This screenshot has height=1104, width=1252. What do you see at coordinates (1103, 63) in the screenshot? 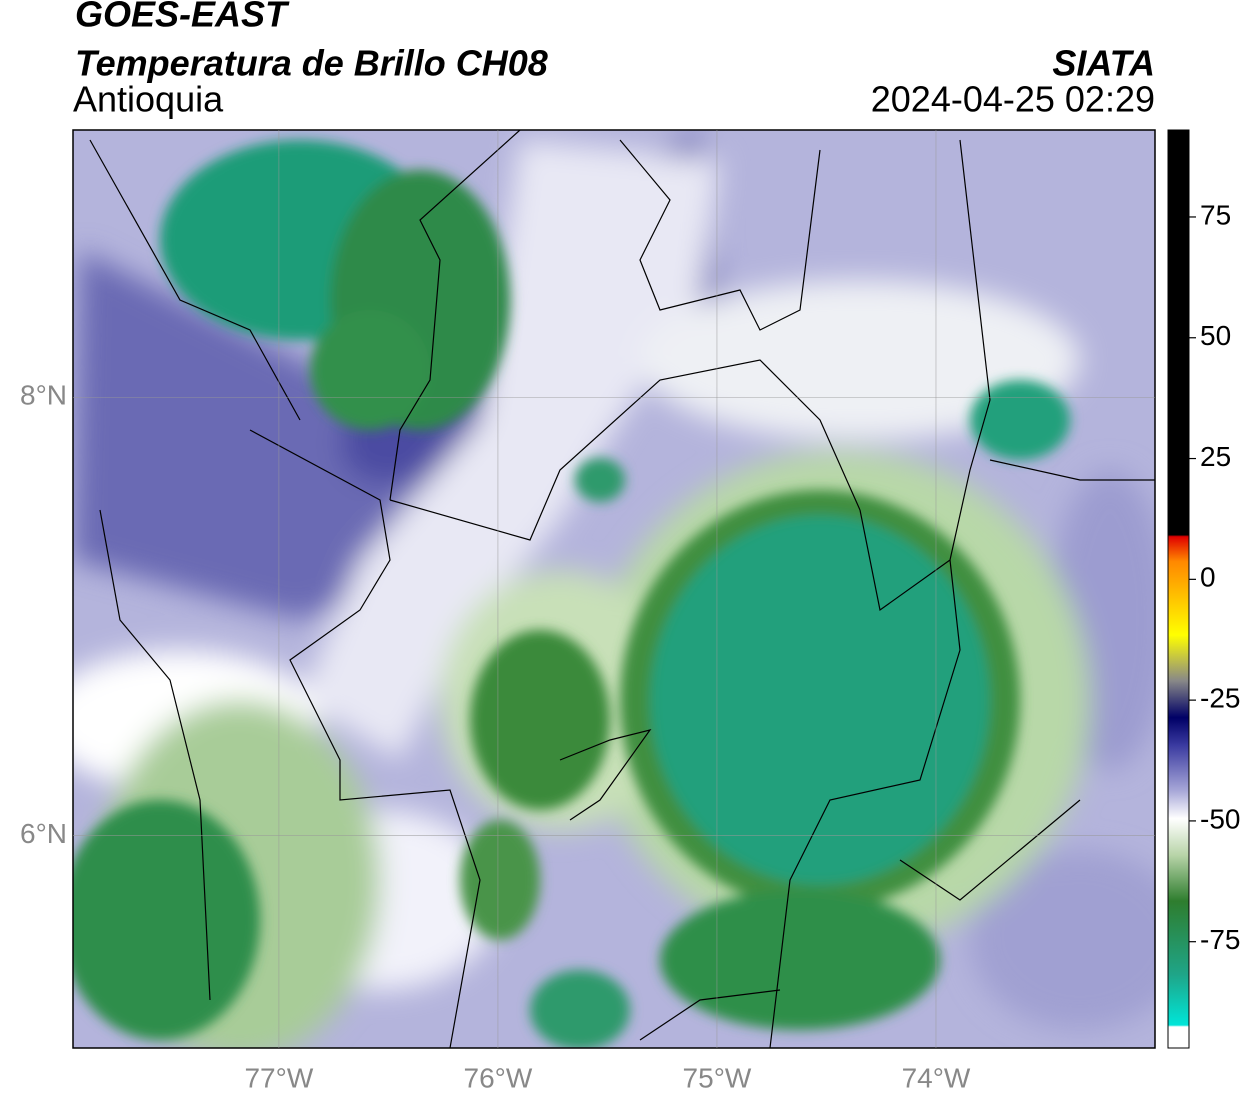
I see `source: SIATA` at bounding box center [1103, 63].